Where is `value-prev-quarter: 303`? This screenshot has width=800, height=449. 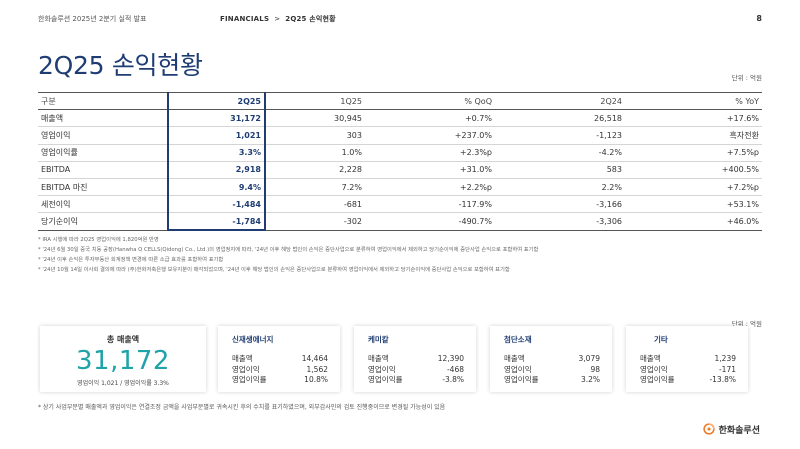
value-prev-quarter: 303 is located at coordinates (315, 135).